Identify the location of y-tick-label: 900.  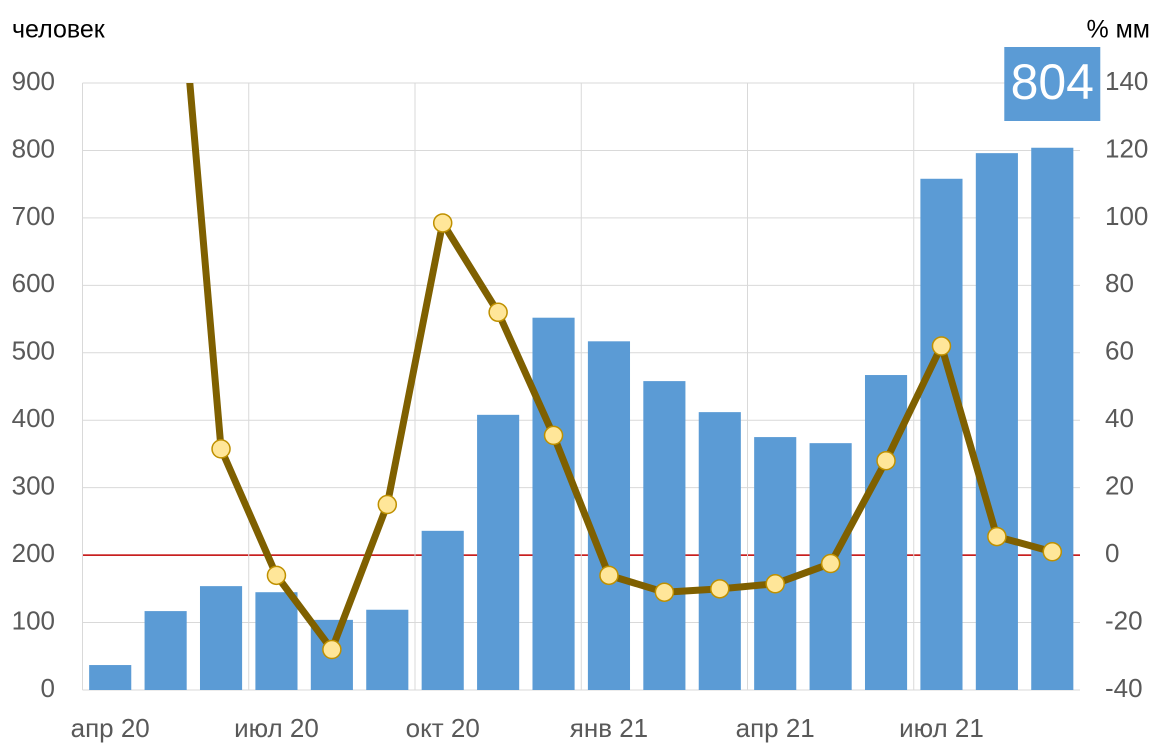
(33, 81).